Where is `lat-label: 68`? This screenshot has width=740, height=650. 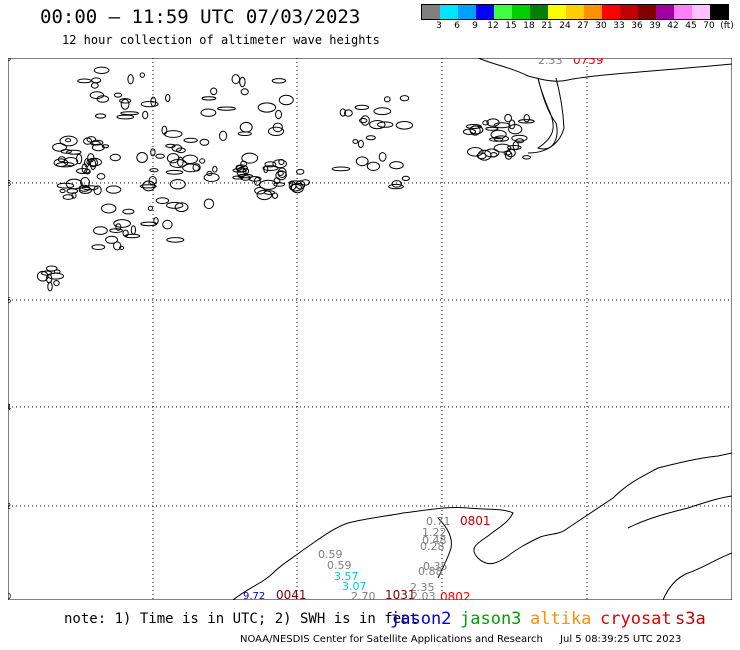 lat-label: 68 is located at coordinates (9, 183).